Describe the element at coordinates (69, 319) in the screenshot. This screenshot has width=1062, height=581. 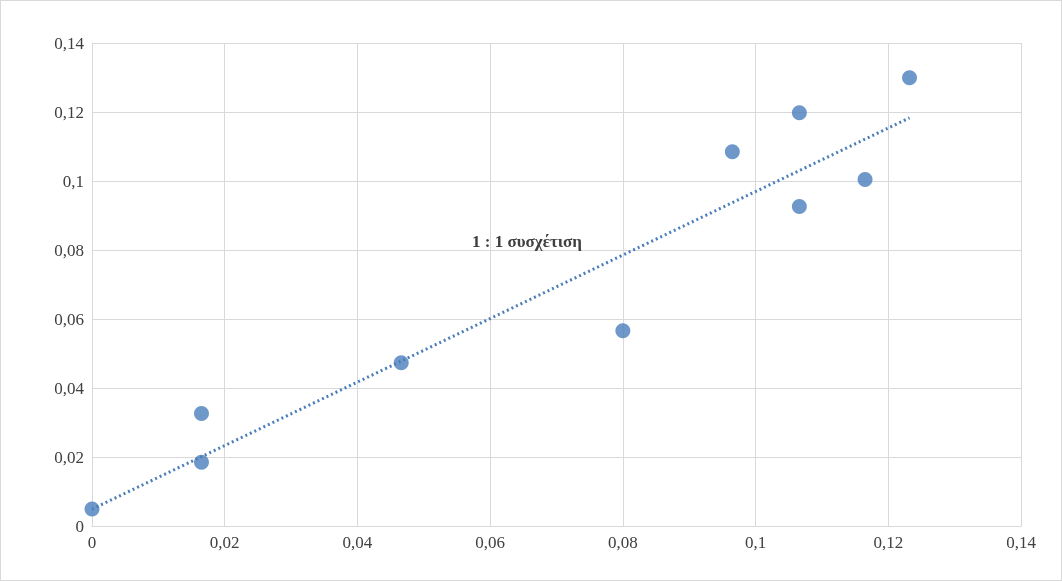
I see `y-tick-label: 0,06` at that location.